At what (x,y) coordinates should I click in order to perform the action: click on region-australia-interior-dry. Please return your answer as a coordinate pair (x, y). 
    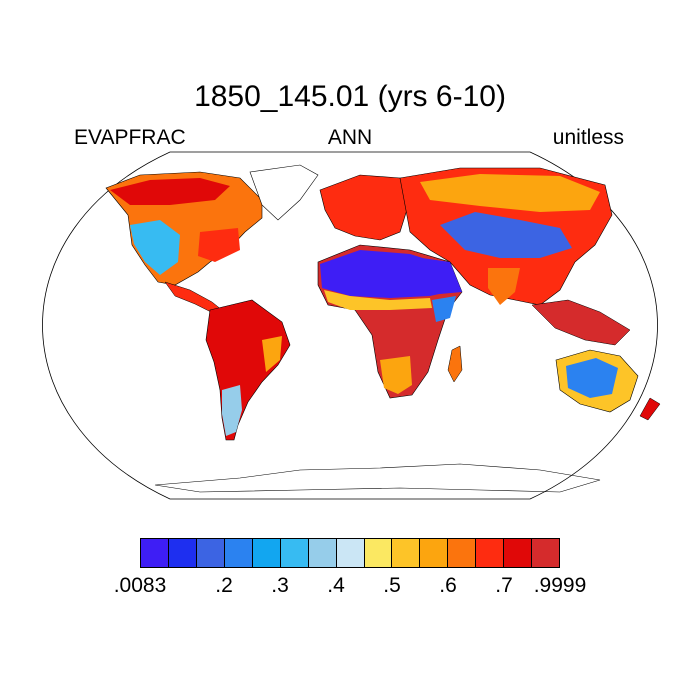
    Looking at the image, I should click on (592, 378).